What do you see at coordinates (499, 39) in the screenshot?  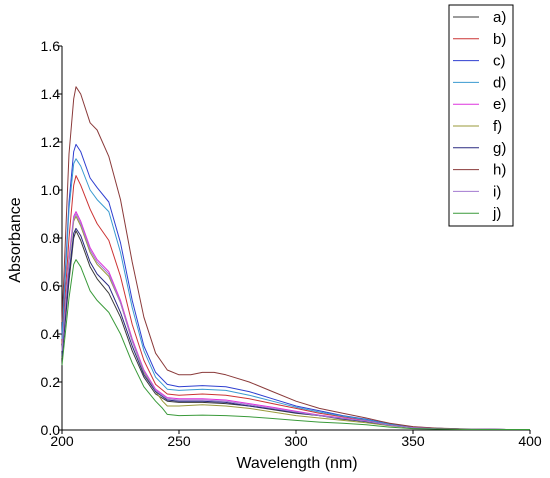 I see `legend-label-2: b)` at bounding box center [499, 39].